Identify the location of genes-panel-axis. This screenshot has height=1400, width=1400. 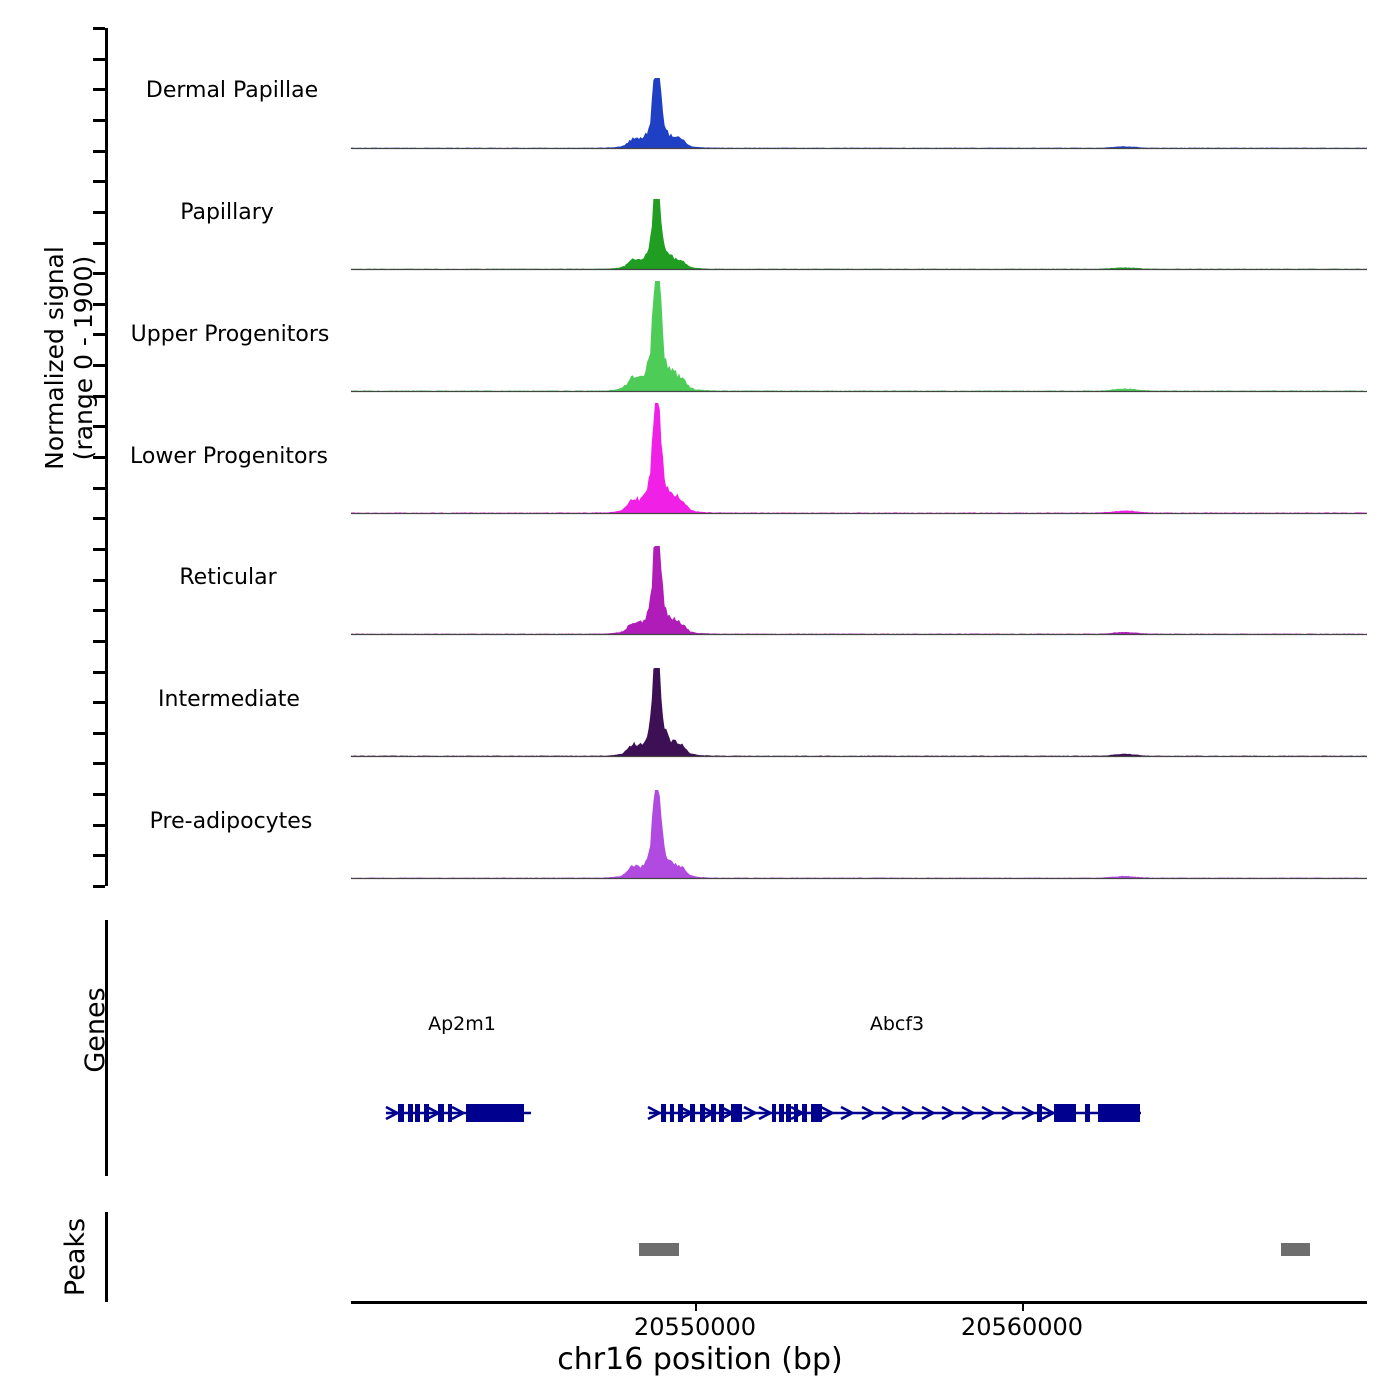
(106, 1048).